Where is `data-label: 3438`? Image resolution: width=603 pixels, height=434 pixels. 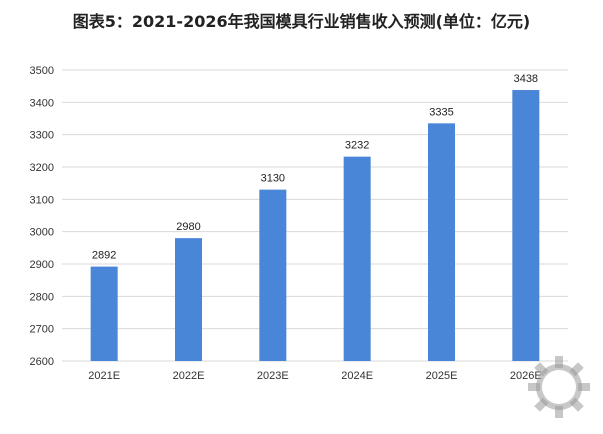 data-label: 3438 is located at coordinates (526, 79).